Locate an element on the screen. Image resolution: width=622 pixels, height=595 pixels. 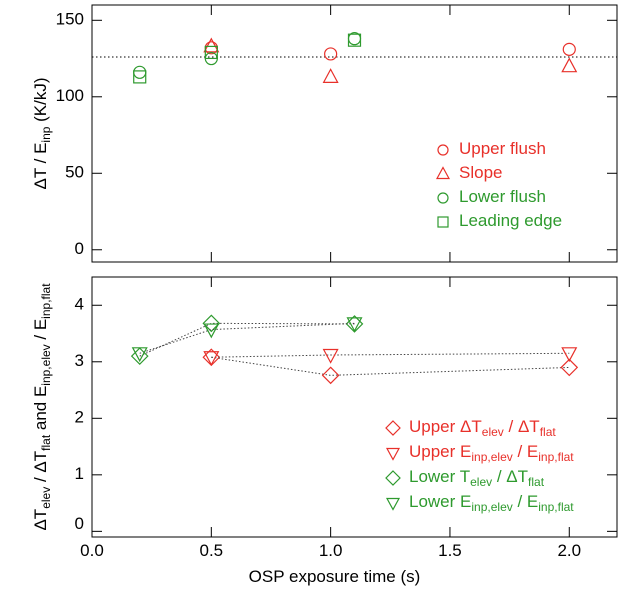
x-tick-label: 2.0 is located at coordinates (569, 550).